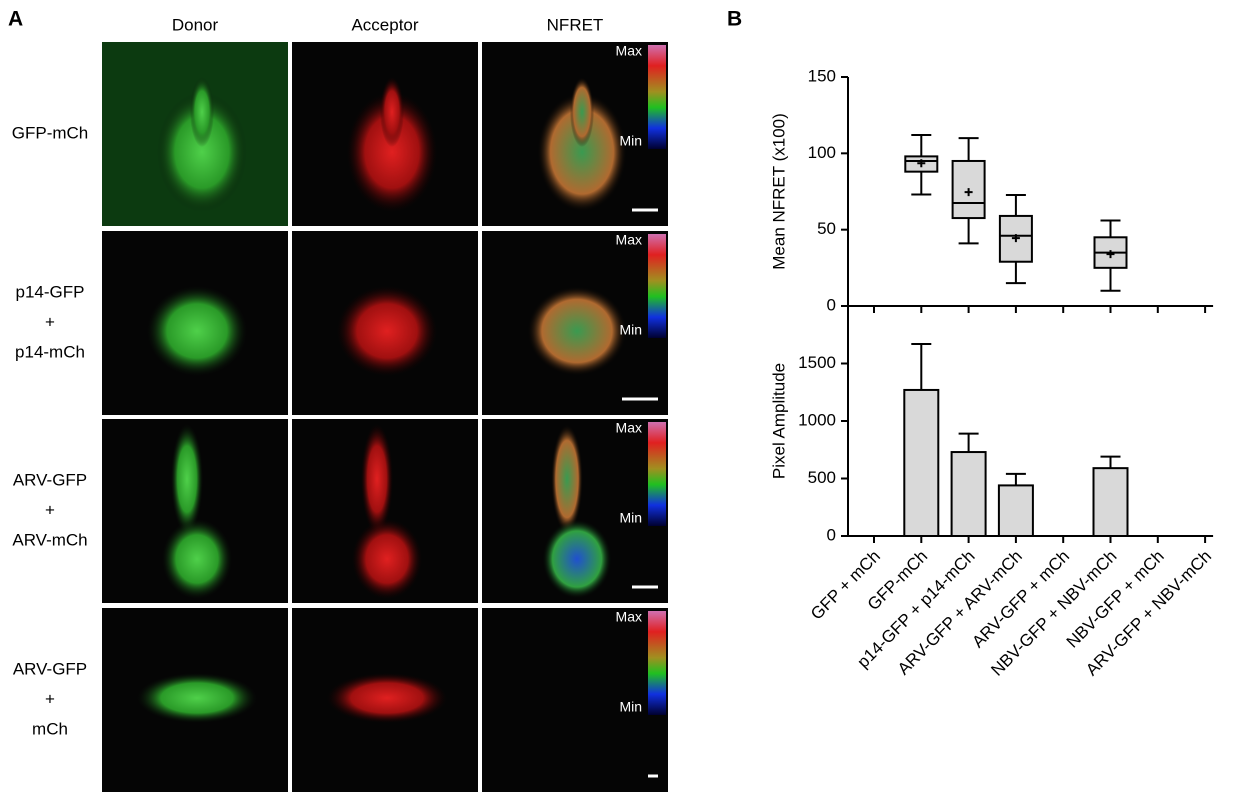 The image size is (1236, 805). Describe the element at coordinates (822, 477) in the screenshot. I see `y-tick-label: 500` at that location.